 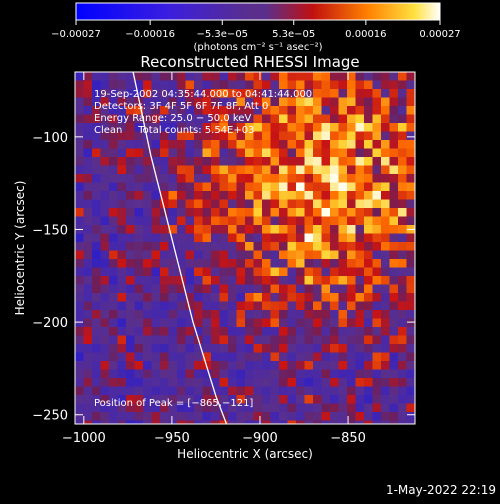 I want to click on annotation-detectors: Detectors: 3F 4F 5F 6F 7F 8F, Att 0, so click(x=181, y=106).